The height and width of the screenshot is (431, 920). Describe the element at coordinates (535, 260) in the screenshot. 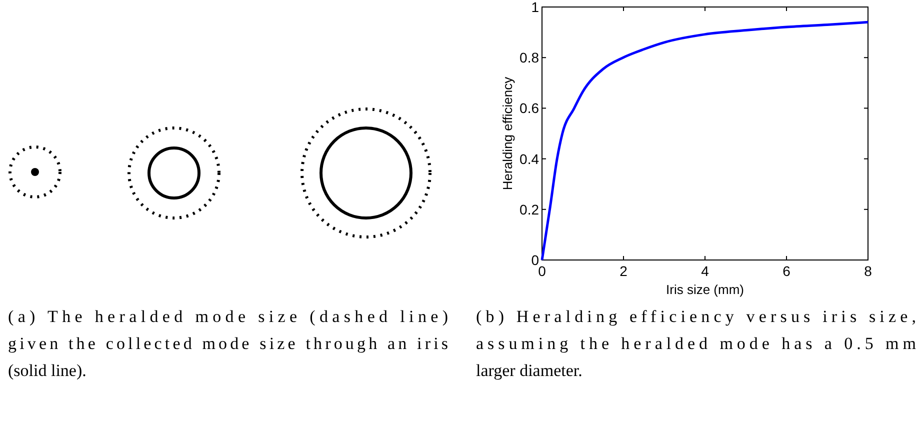

I see `y-tick-label: 0` at that location.